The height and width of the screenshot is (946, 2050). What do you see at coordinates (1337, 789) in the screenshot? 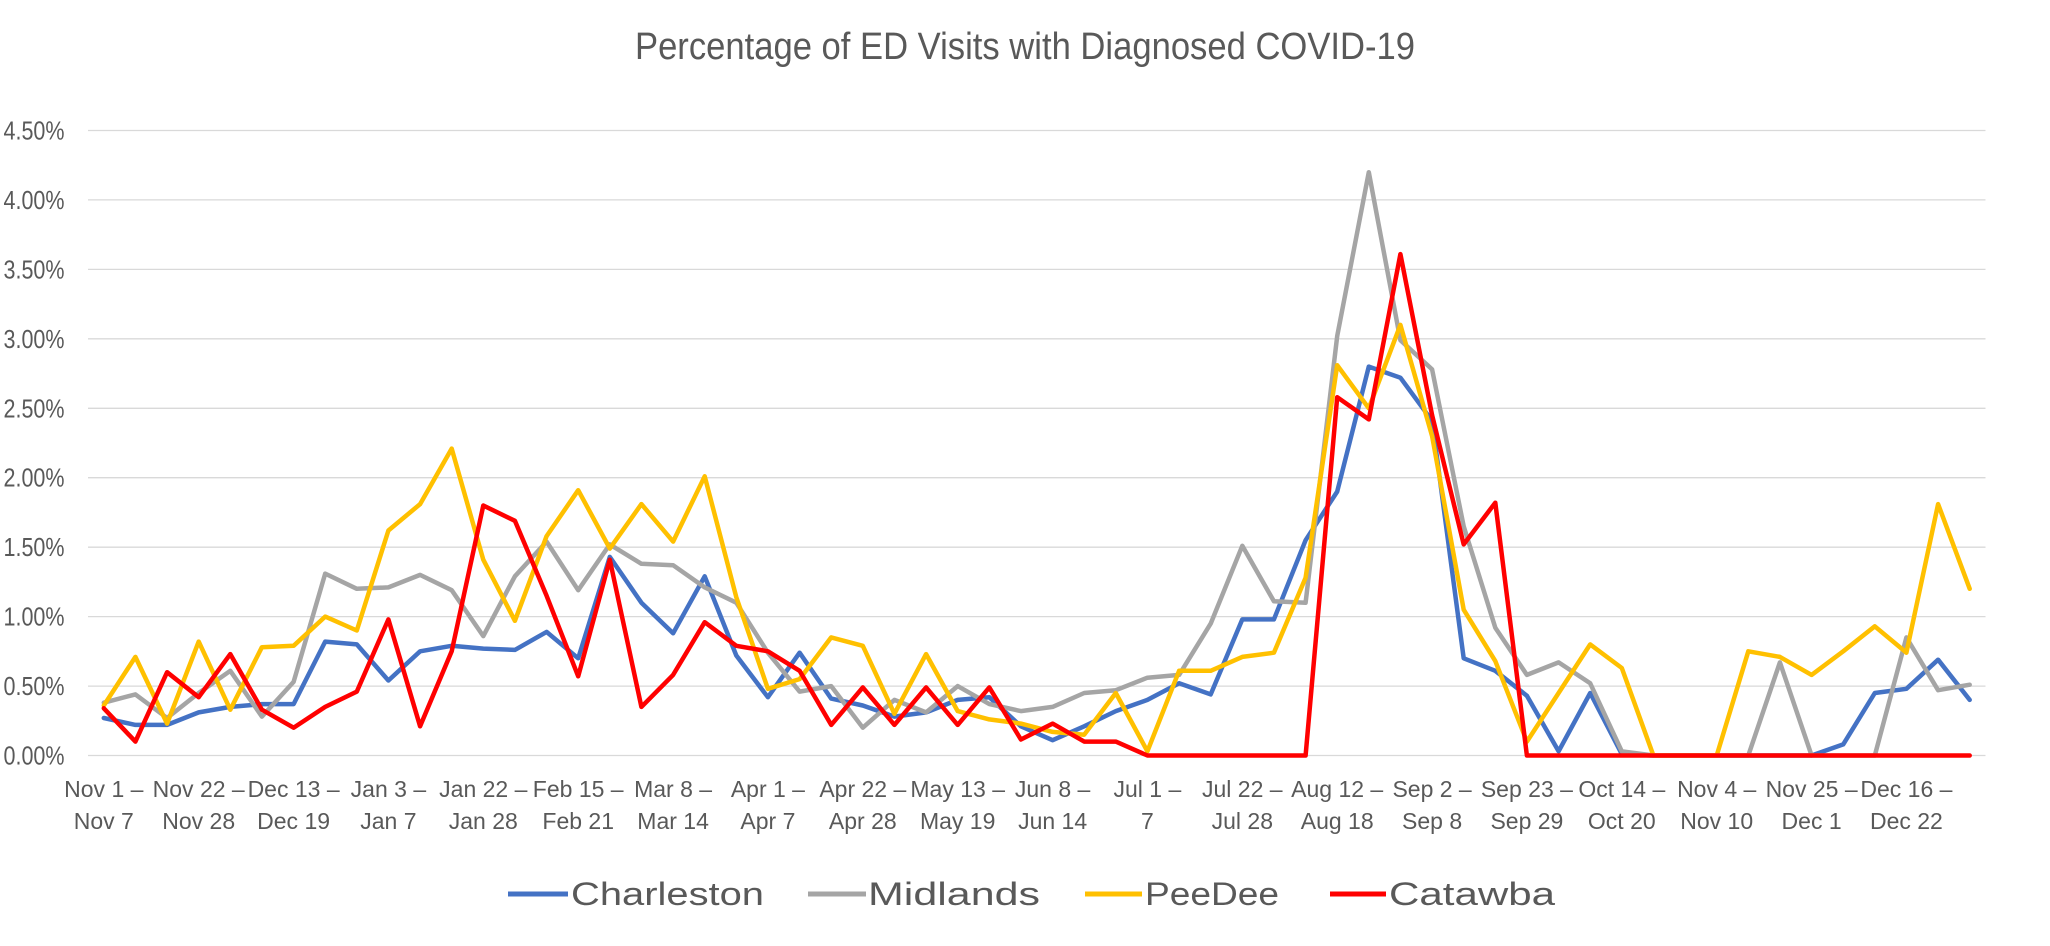
I see `svg-text: Aug 12 –` at bounding box center [1337, 789].